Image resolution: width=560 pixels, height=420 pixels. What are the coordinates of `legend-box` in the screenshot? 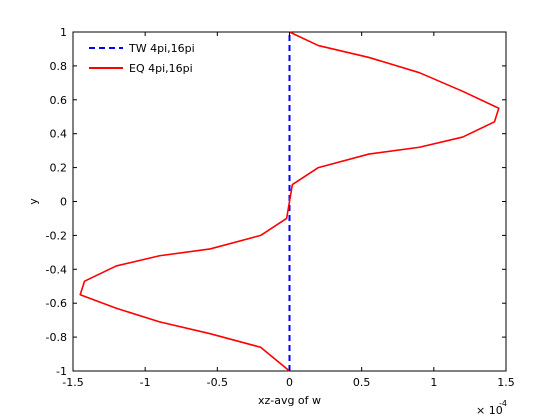 It's located at (146, 58).